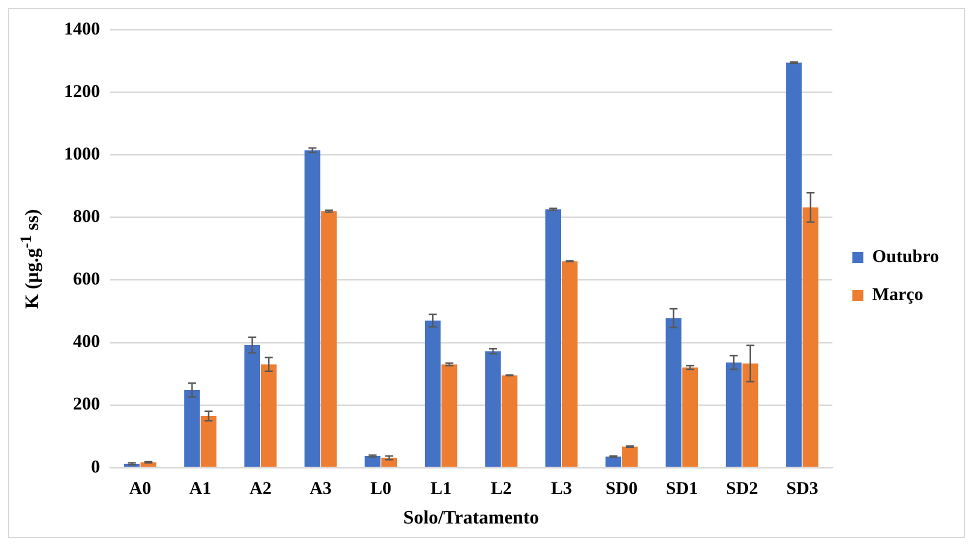 This screenshot has width=975, height=547. Describe the element at coordinates (742, 488) in the screenshot. I see `x-tick-label: SD2` at that location.